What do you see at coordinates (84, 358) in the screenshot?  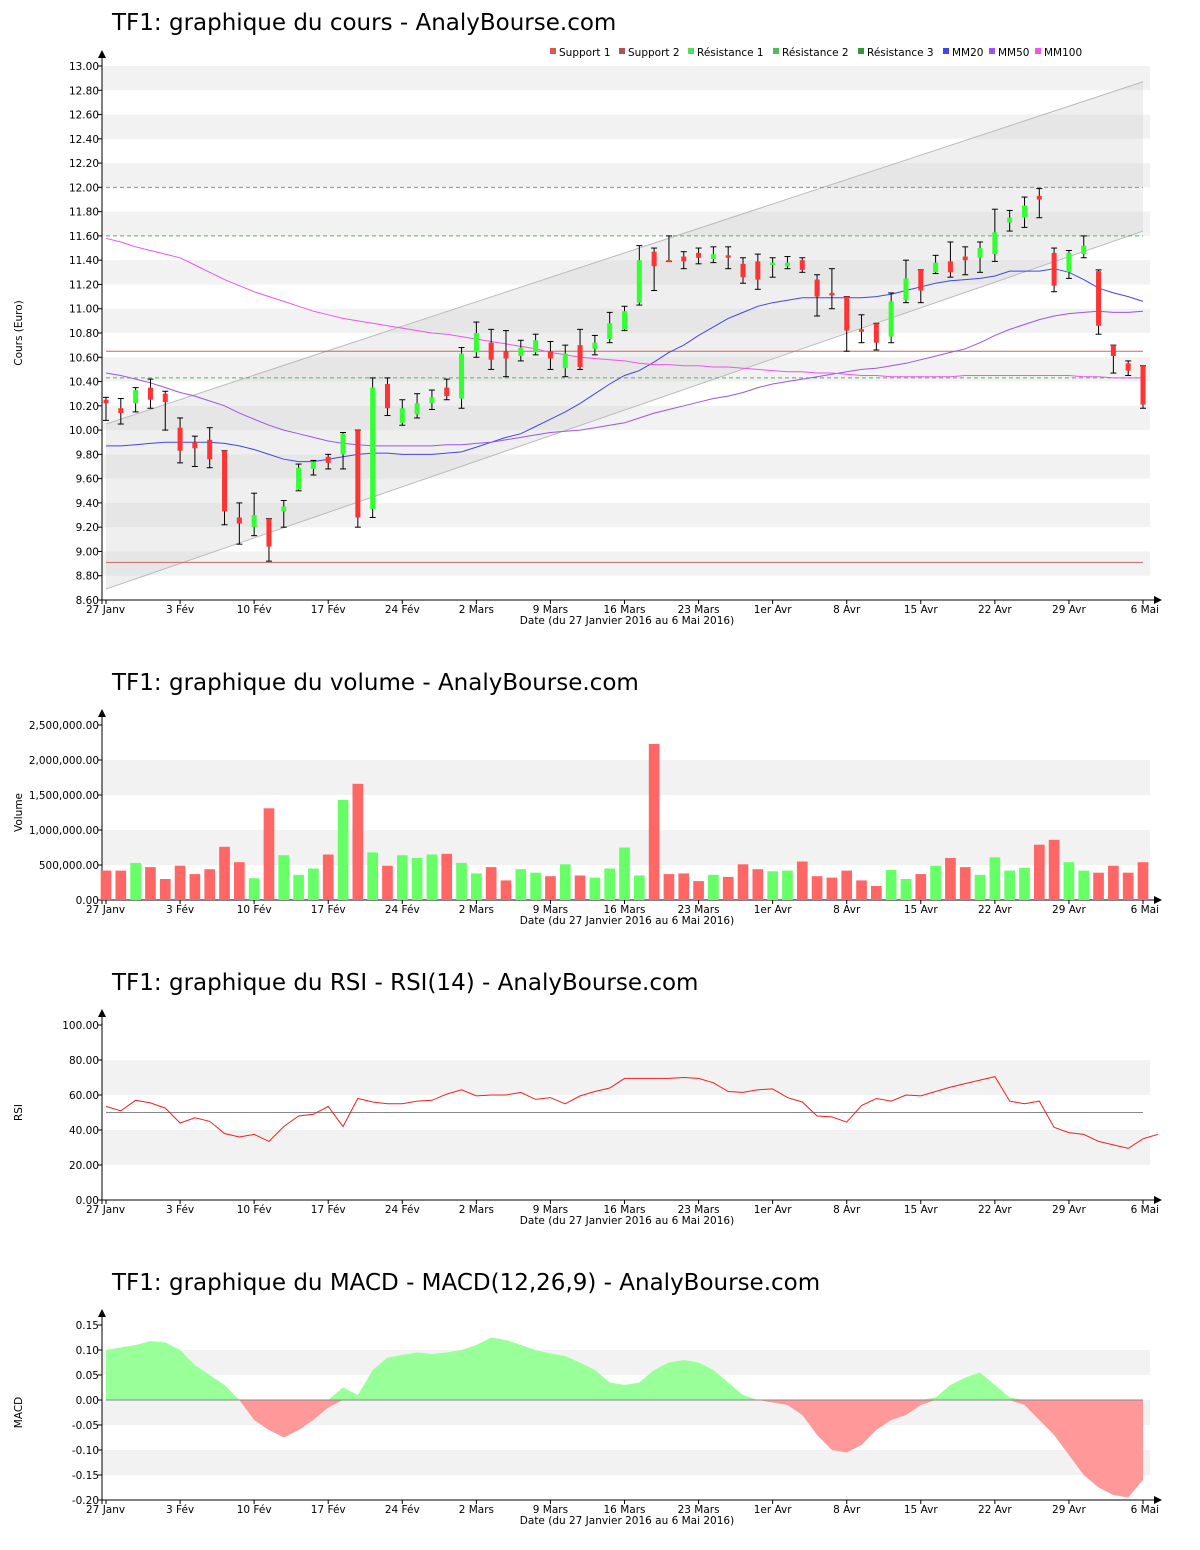 I see `y-tick-label: 10.60` at bounding box center [84, 358].